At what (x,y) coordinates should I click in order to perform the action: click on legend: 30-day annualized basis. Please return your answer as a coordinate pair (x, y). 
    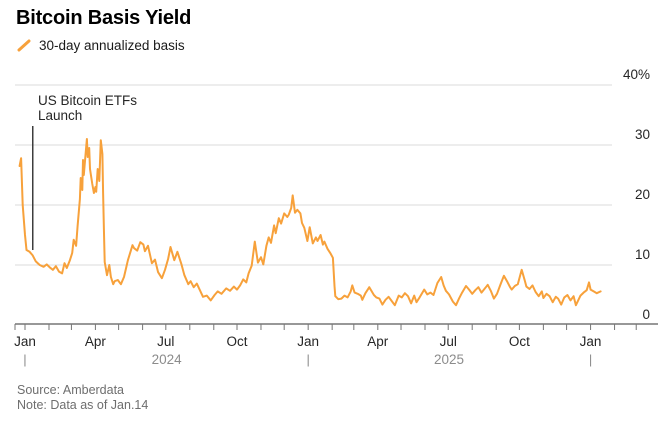
    Looking at the image, I should click on (101, 45).